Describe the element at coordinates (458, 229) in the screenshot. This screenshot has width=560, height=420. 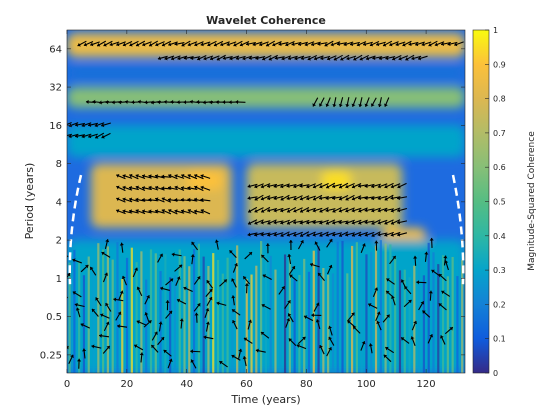
I see `coi-right` at that location.